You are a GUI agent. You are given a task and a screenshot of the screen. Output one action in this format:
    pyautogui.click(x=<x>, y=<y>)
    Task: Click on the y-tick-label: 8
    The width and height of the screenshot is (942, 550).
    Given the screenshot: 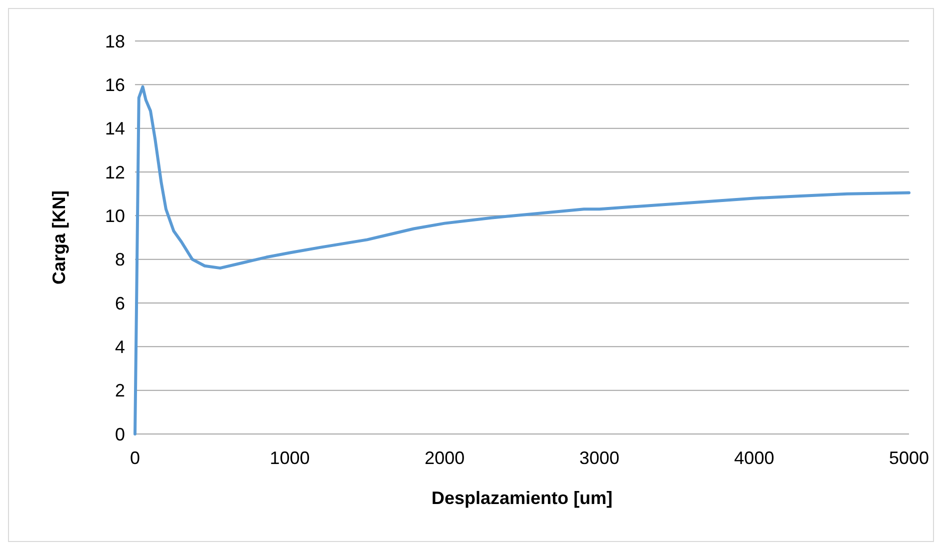 What is the action you would take?
    pyautogui.click(x=119, y=260)
    